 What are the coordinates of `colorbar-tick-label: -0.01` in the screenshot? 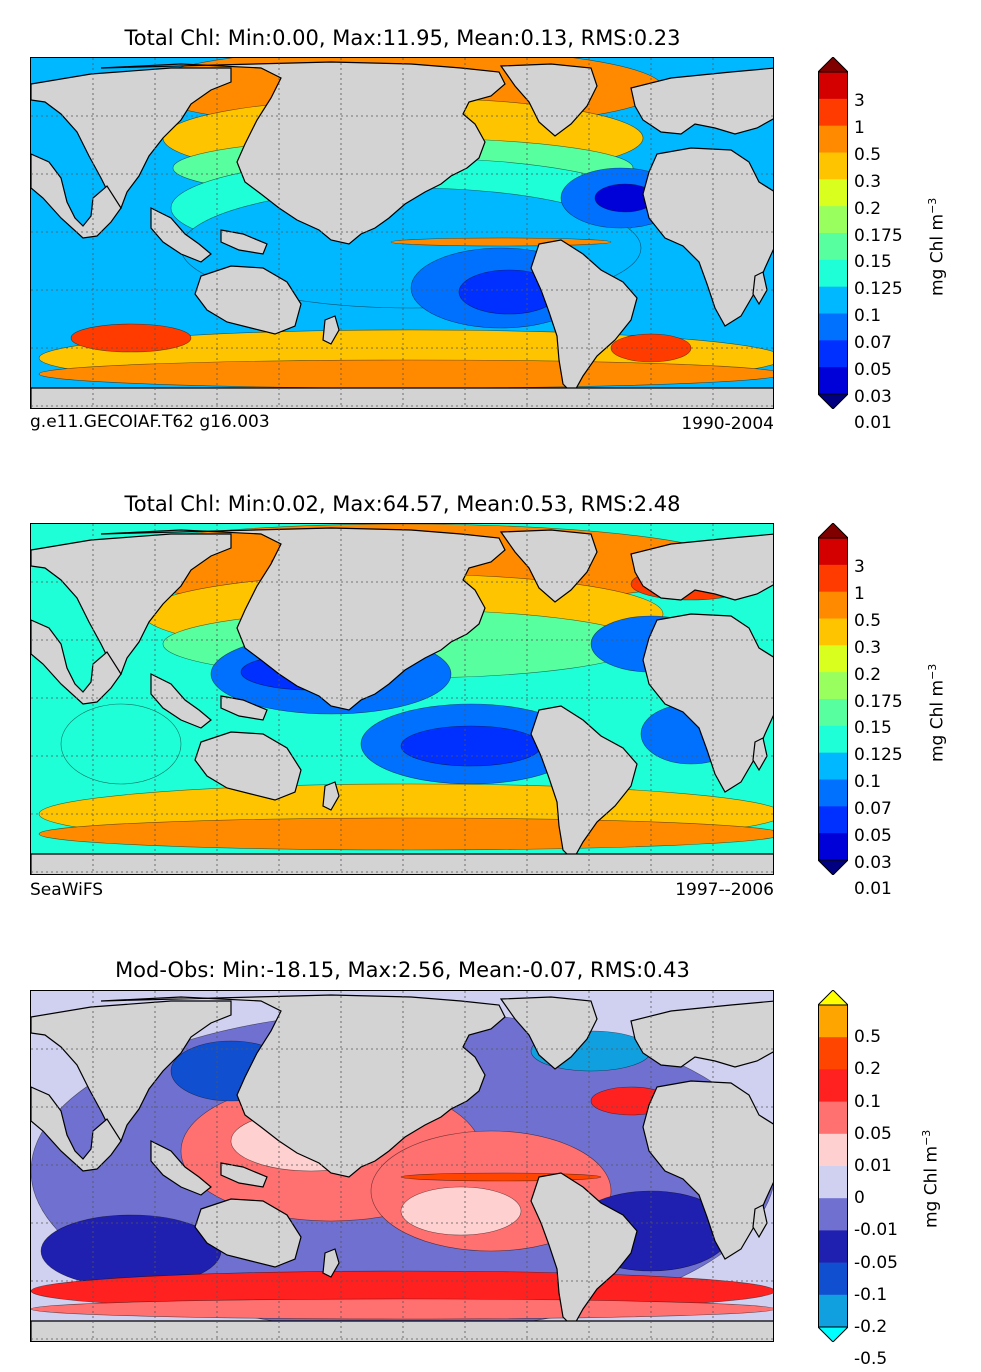 It's located at (876, 1230).